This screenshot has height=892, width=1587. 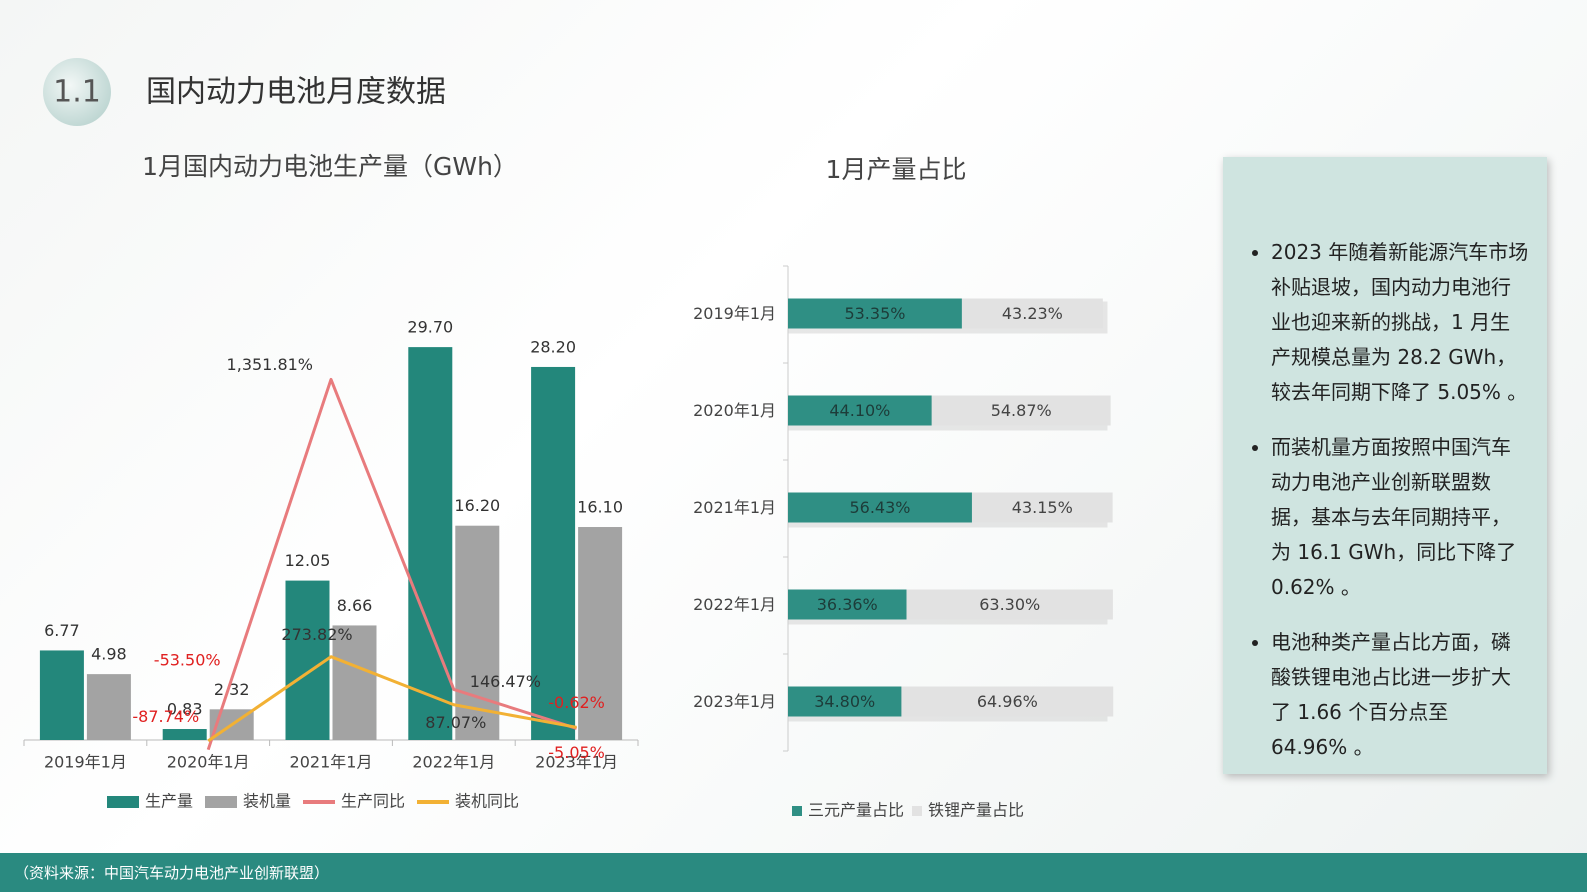 I want to click on y-tick-label: 2020年1月, so click(x=734, y=410).